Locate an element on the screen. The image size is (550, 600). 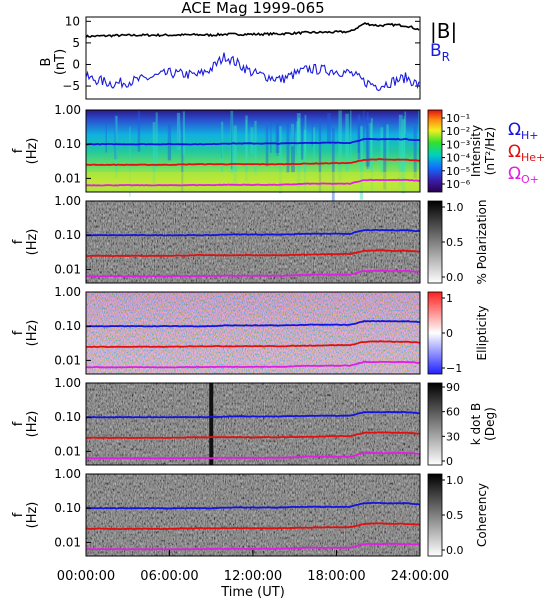
legend-omega-h-sub: H+ is located at coordinates (530, 135).